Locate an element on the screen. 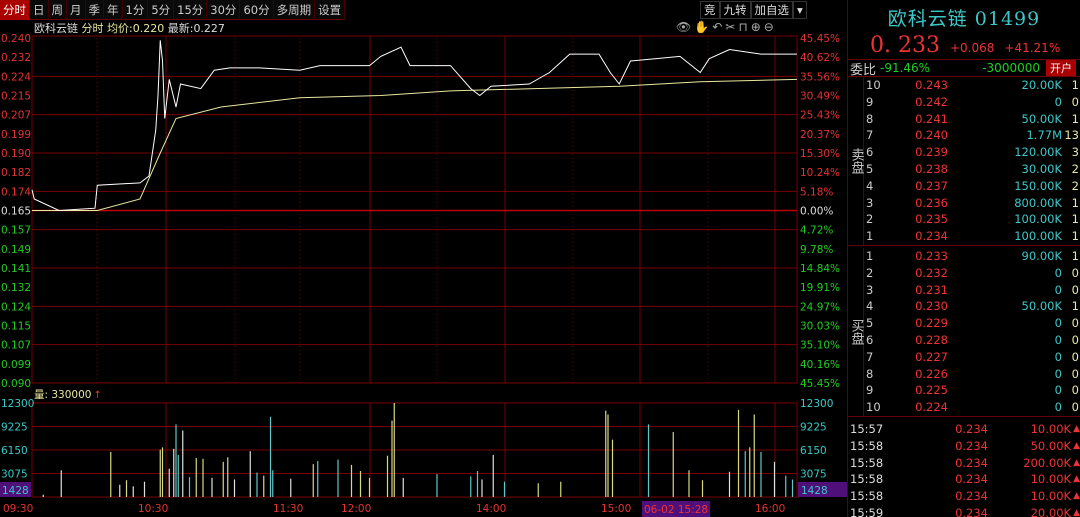 This screenshot has width=1080, height=517. sell-price: 0.239 is located at coordinates (931, 152).